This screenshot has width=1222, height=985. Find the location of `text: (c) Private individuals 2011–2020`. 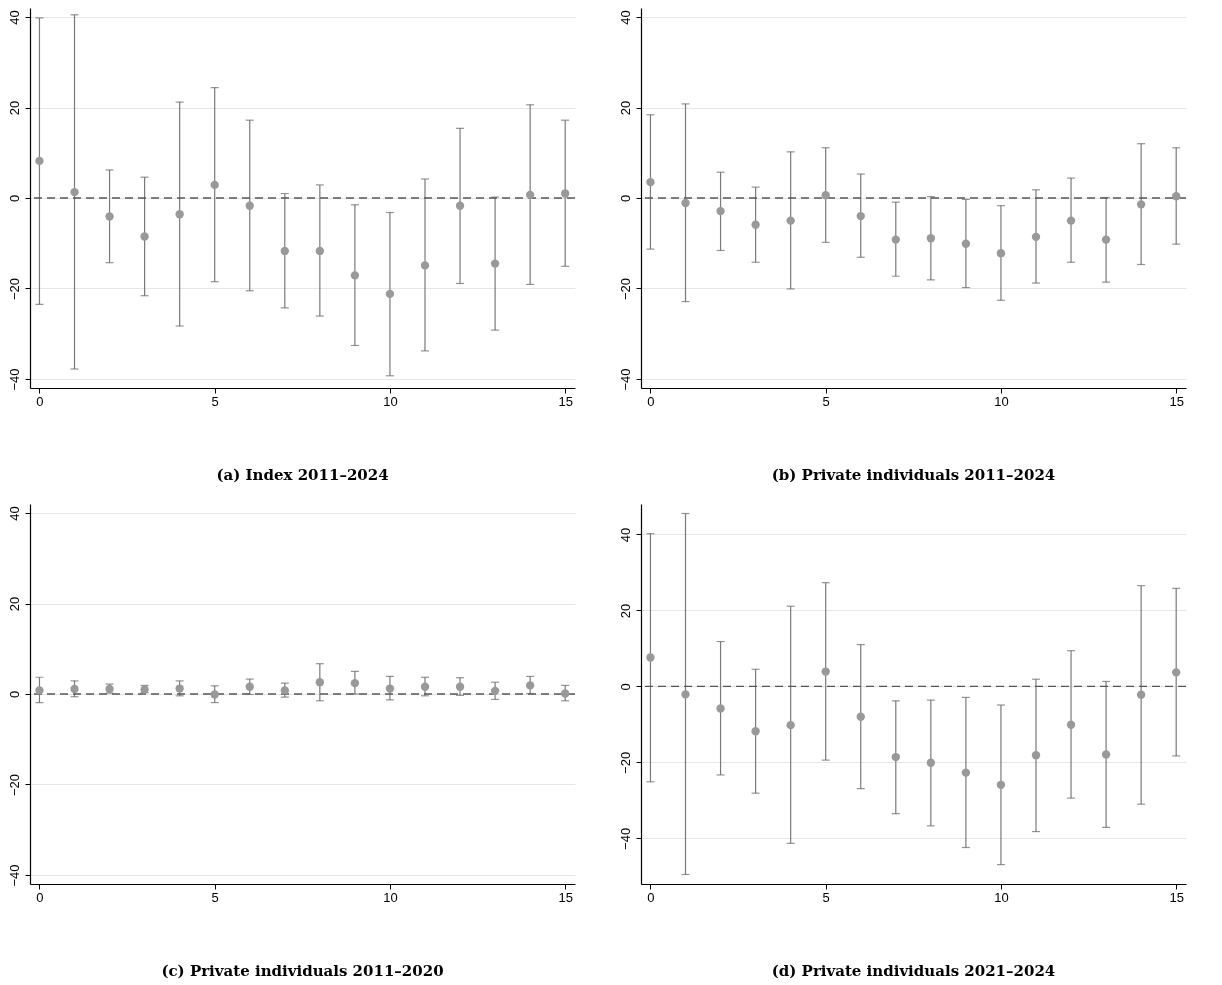

text: (c) Private individuals 2011–2020 is located at coordinates (302, 971).